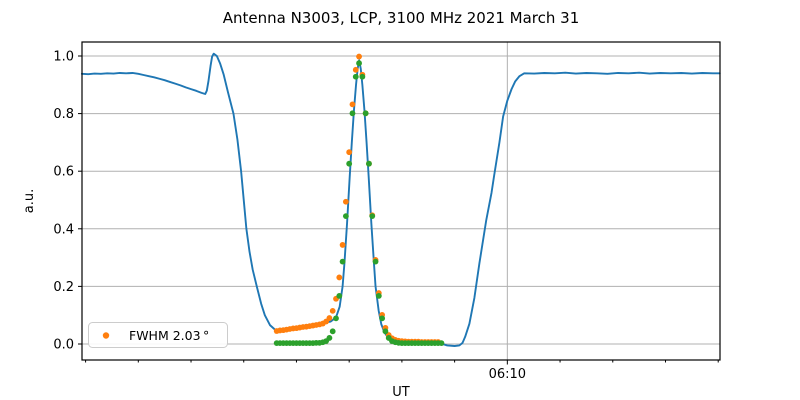 The height and width of the screenshot is (400, 800). What do you see at coordinates (63, 172) in the screenshot?
I see `y-tick-label: 0.6` at bounding box center [63, 172].